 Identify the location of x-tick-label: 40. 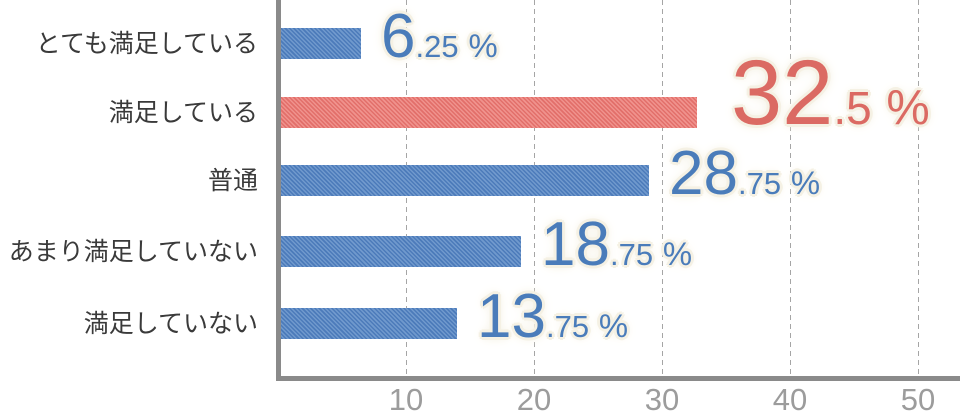
(790, 398).